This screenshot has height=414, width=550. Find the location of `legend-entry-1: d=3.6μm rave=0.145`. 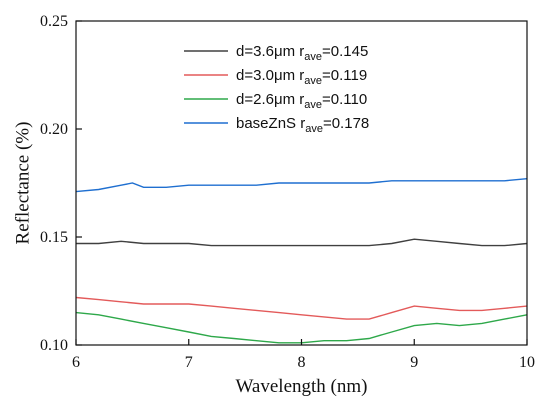

legend-entry-1: d=3.6μm rave=0.145 is located at coordinates (302, 53).